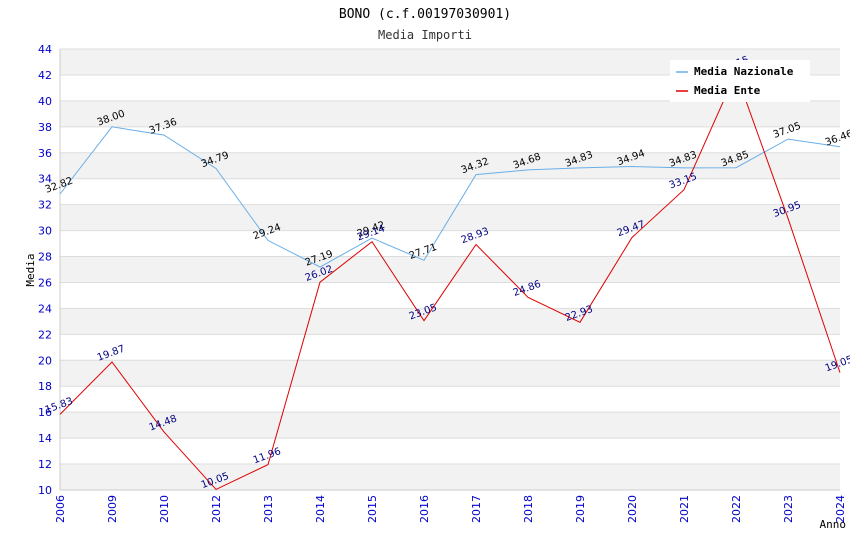 The width and height of the screenshot is (850, 550). Describe the element at coordinates (476, 509) in the screenshot. I see `x-tick-label: 2017` at that location.